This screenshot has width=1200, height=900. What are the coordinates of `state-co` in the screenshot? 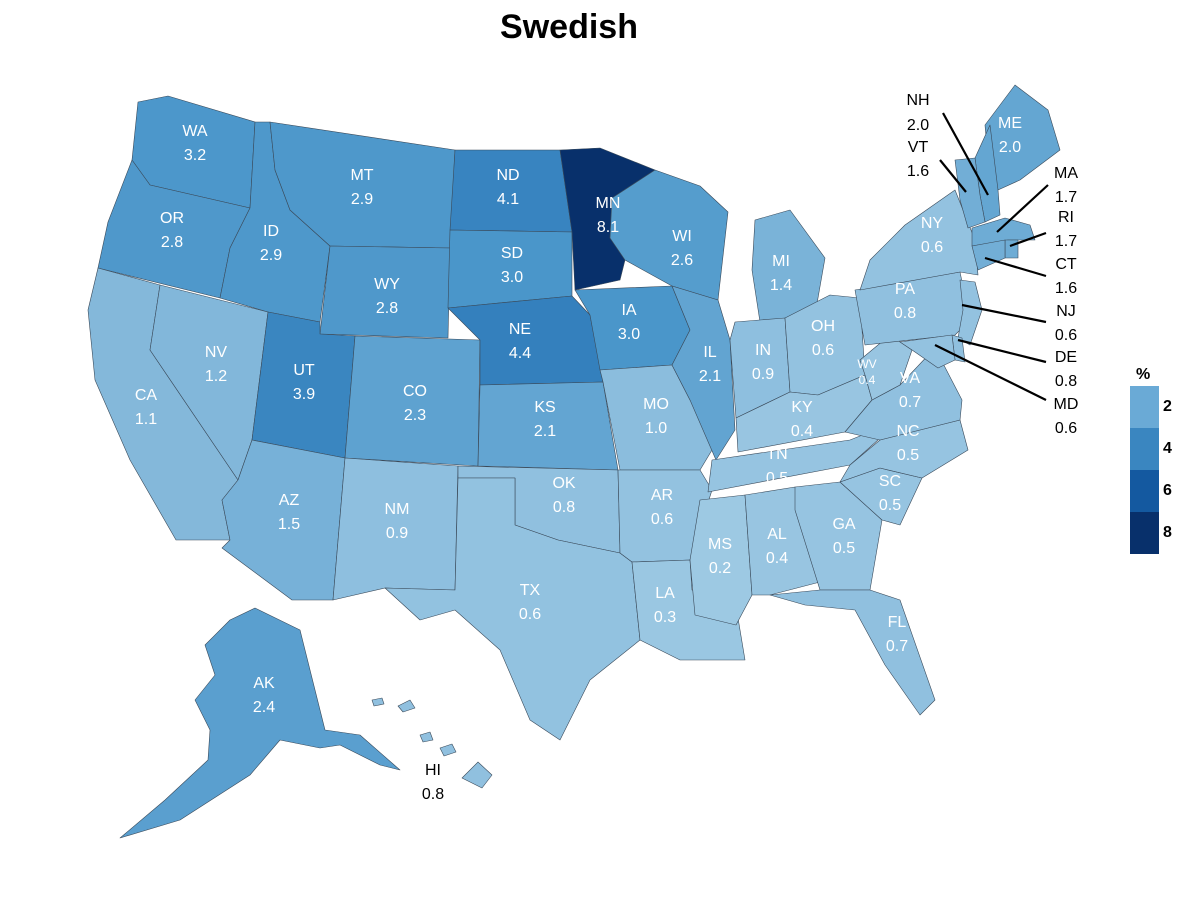 It's located at (412, 401).